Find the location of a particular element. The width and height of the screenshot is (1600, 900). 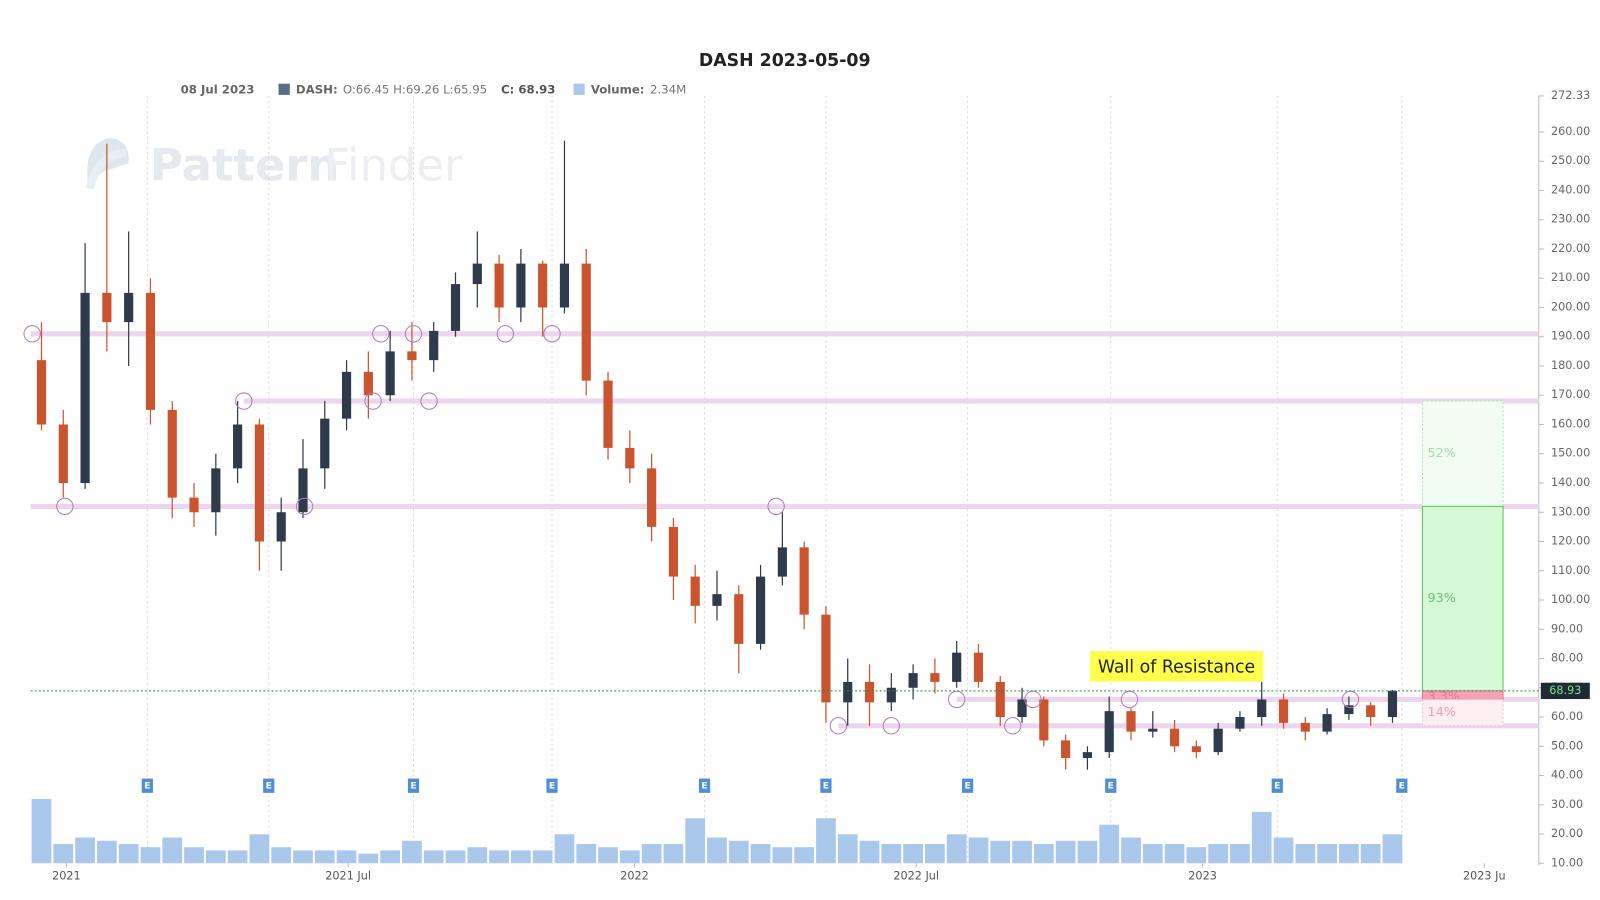

x-tick-label: 2021 is located at coordinates (66, 876).